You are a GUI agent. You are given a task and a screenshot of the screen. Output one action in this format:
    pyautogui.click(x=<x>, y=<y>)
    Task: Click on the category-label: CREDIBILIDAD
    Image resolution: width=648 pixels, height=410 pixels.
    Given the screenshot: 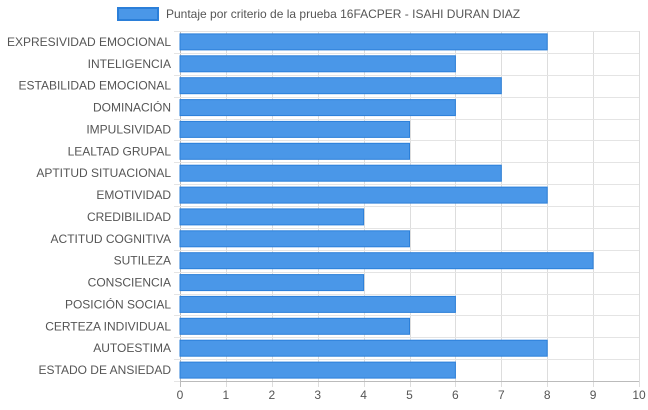 What is the action you would take?
    pyautogui.click(x=129, y=217)
    